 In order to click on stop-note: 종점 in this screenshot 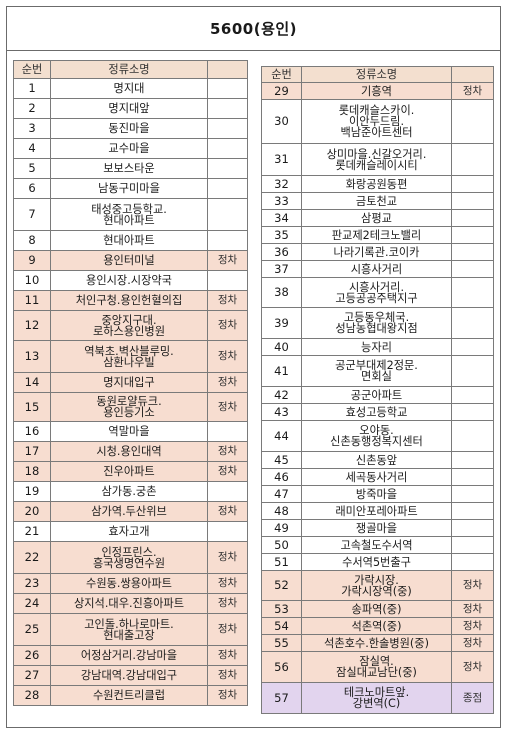, I will do `click(472, 698)`.